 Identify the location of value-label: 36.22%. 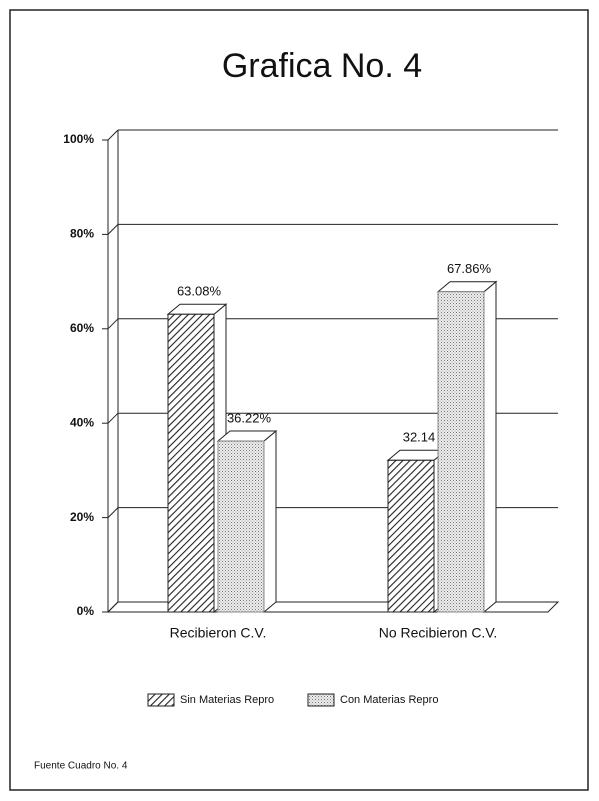
(249, 417).